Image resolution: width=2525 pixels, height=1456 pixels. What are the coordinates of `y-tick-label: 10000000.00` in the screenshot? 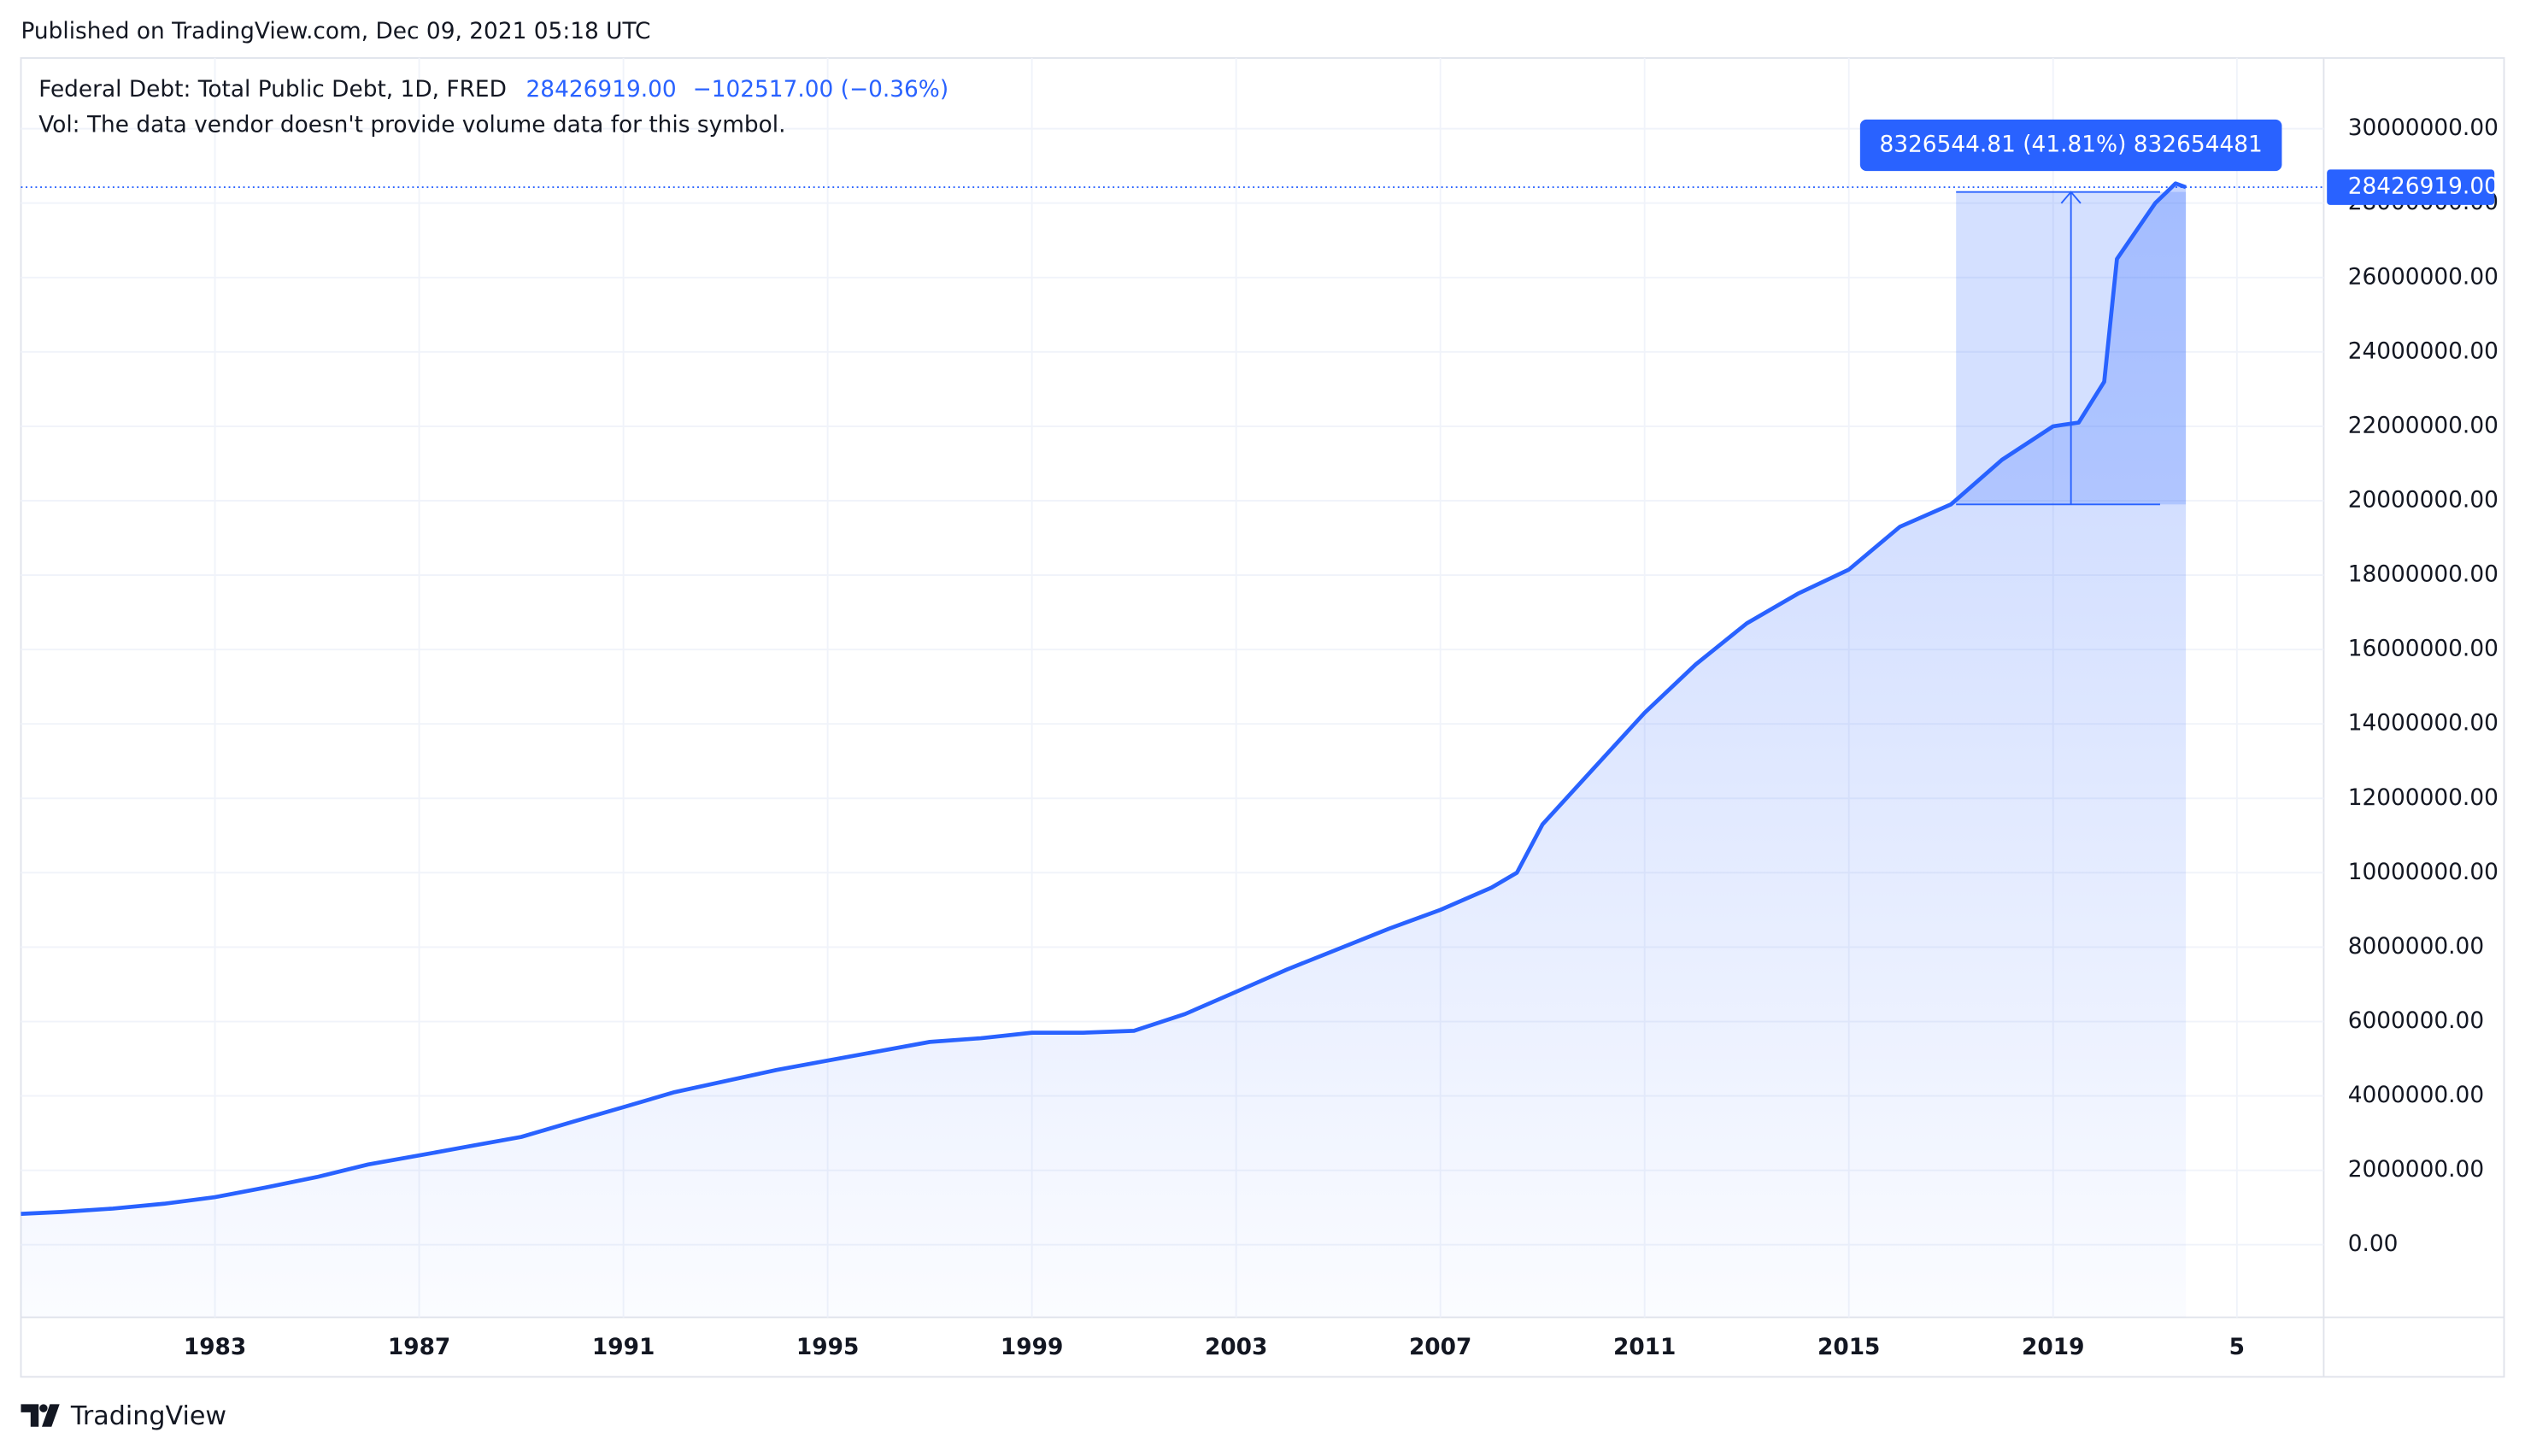 It's located at (2423, 873).